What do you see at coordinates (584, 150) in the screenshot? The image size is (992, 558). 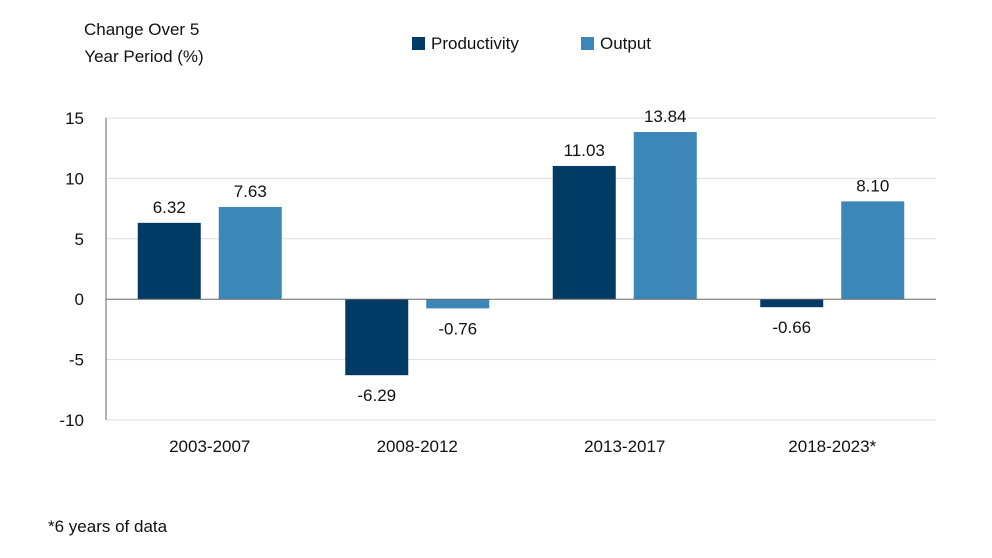 I see `data-label: 11.03` at bounding box center [584, 150].